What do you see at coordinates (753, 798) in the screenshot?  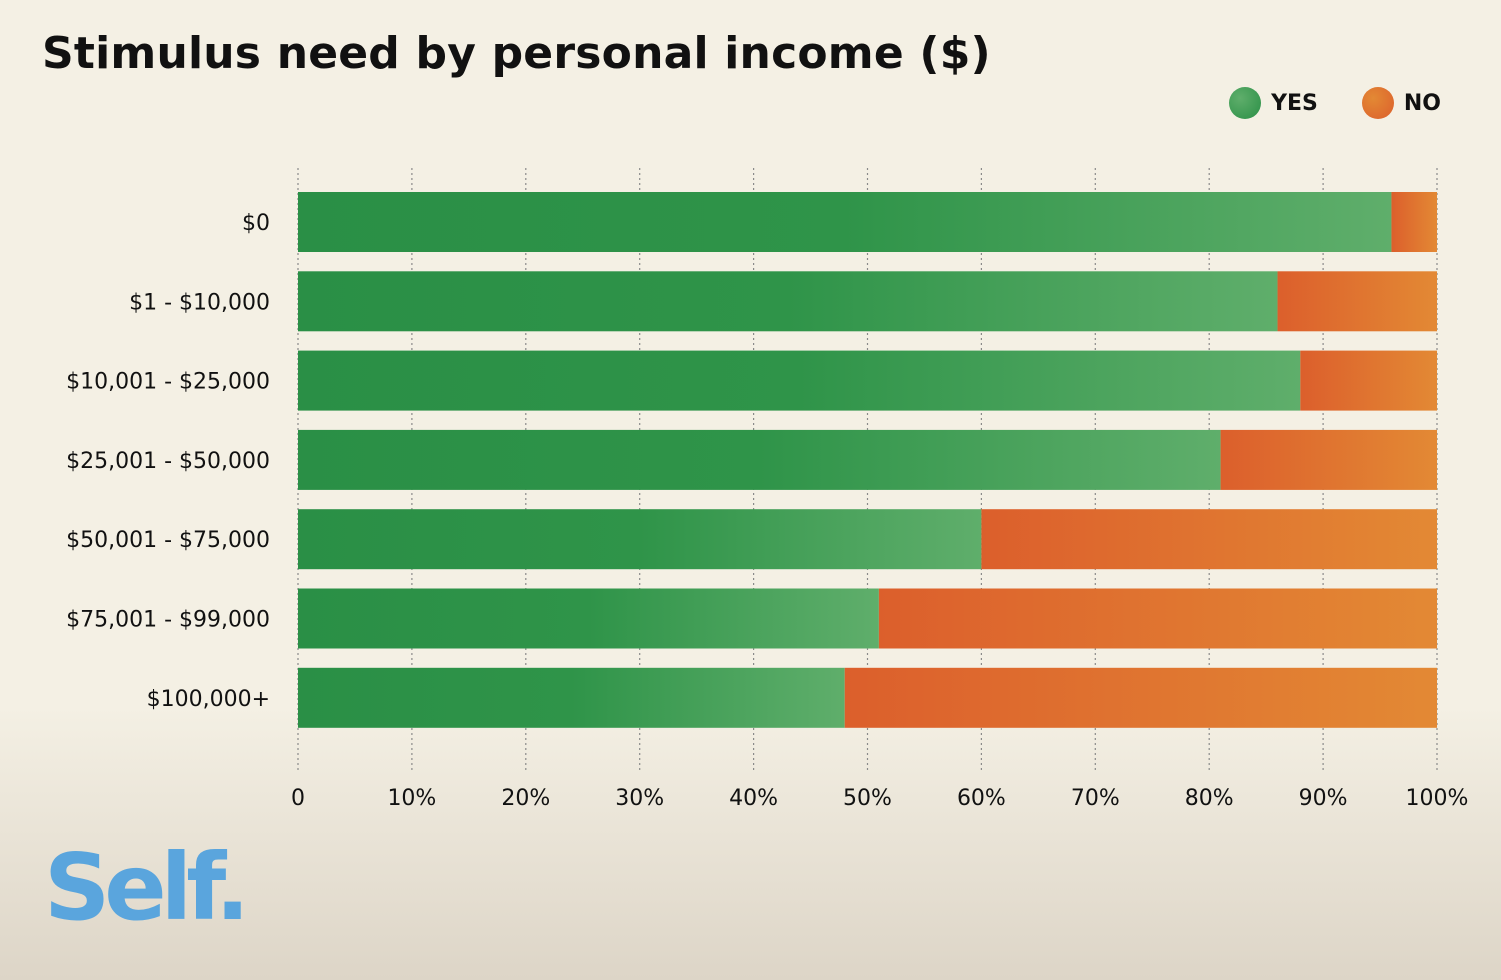 I see `x-tick-label: 40%` at bounding box center [753, 798].